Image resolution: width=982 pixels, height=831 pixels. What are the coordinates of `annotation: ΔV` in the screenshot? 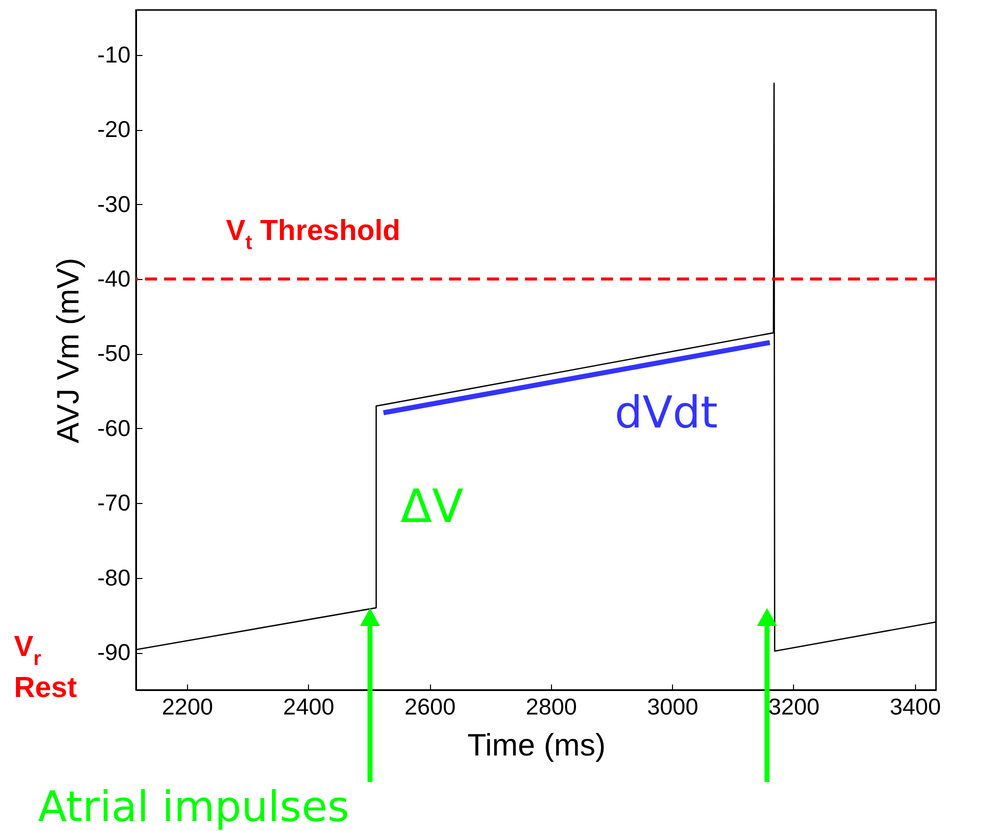 It's located at (432, 506).